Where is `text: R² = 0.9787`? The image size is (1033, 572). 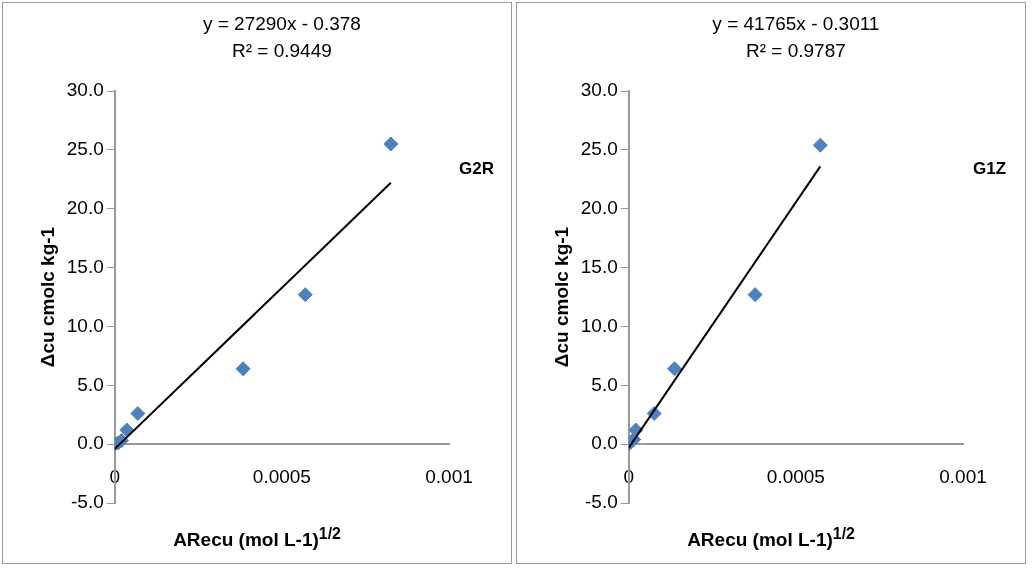 text: R² = 0.9787 is located at coordinates (795, 51).